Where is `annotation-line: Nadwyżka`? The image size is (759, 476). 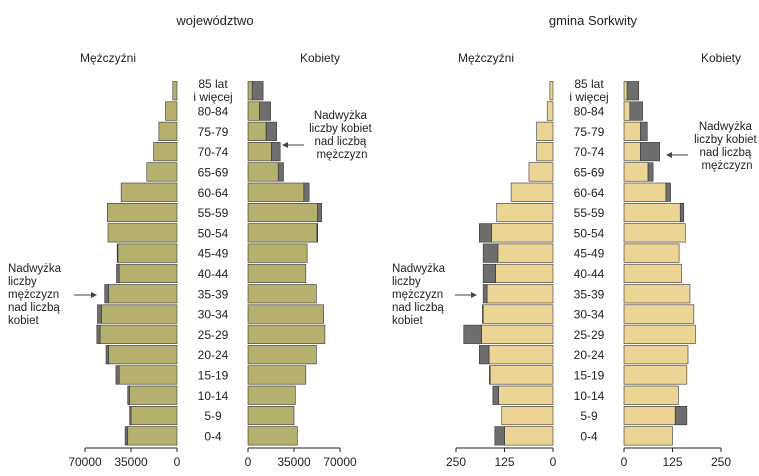
annotation-line: Nadwyżka is located at coordinates (341, 116).